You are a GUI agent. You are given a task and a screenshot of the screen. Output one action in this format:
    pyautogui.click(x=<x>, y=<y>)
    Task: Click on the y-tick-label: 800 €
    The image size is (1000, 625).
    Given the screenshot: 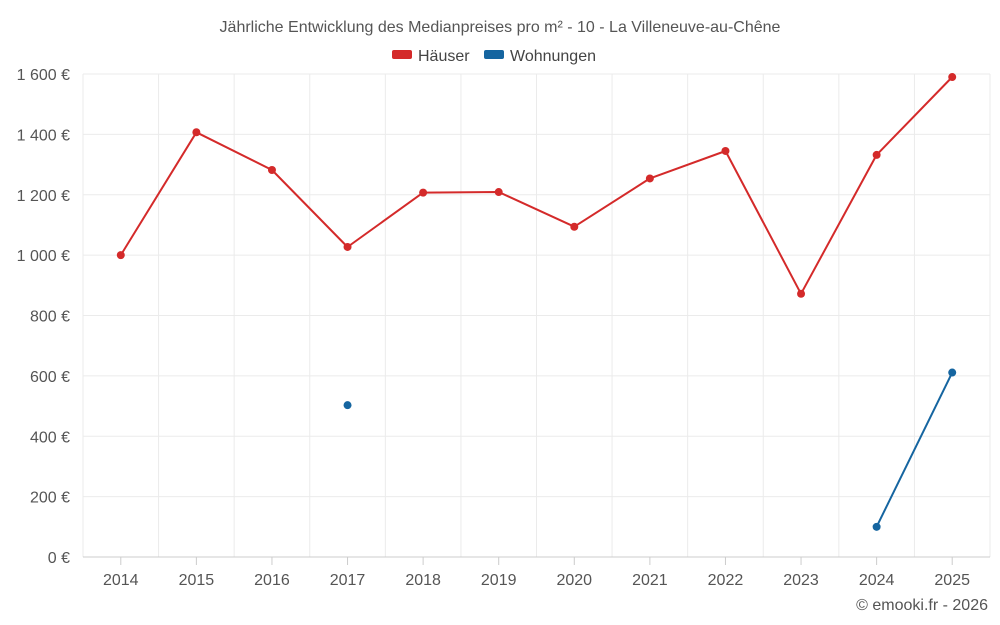 What is the action you would take?
    pyautogui.click(x=50, y=317)
    